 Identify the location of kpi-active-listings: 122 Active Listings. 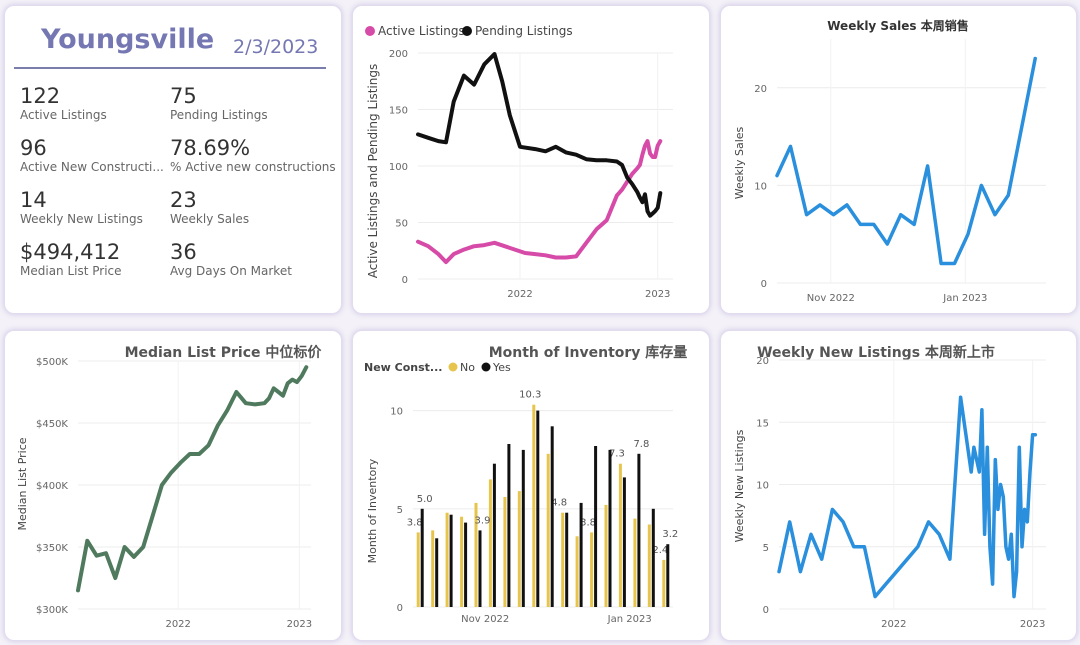
(63, 103).